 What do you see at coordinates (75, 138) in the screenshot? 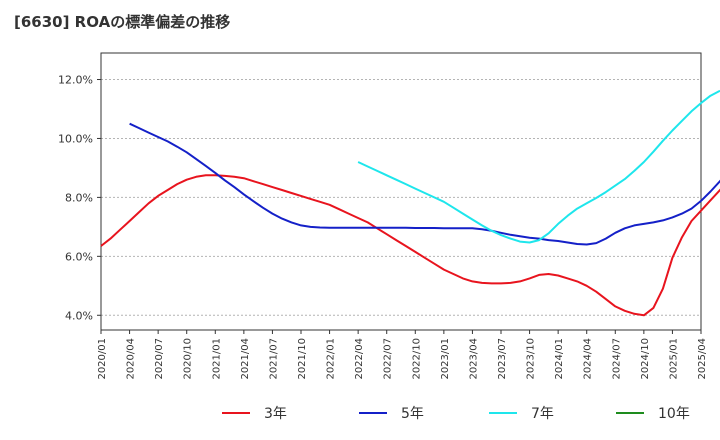
I see `y-tick-label-3: 10.0%` at bounding box center [75, 138].